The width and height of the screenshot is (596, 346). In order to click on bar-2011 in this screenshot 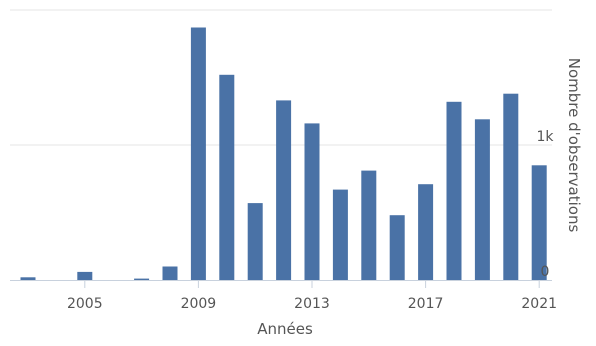, I will do `click(255, 241)`.